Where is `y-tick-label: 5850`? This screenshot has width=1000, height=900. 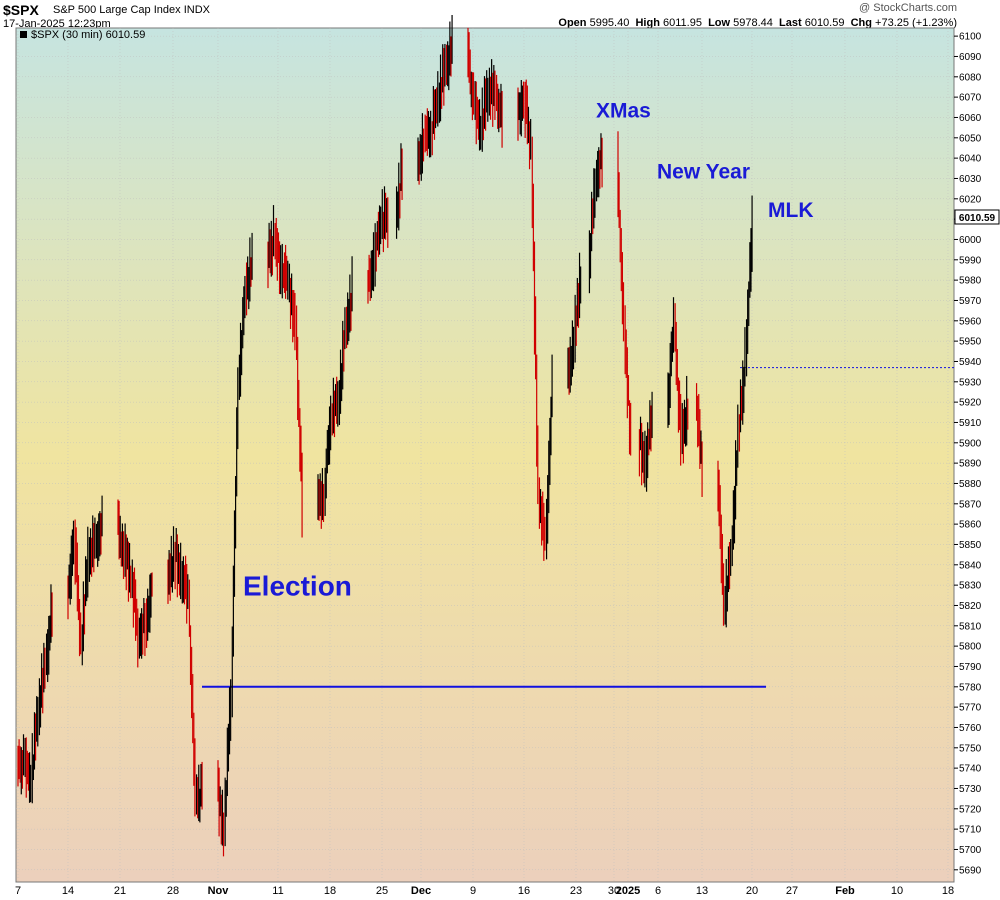 y-tick-label: 5850 is located at coordinates (970, 545).